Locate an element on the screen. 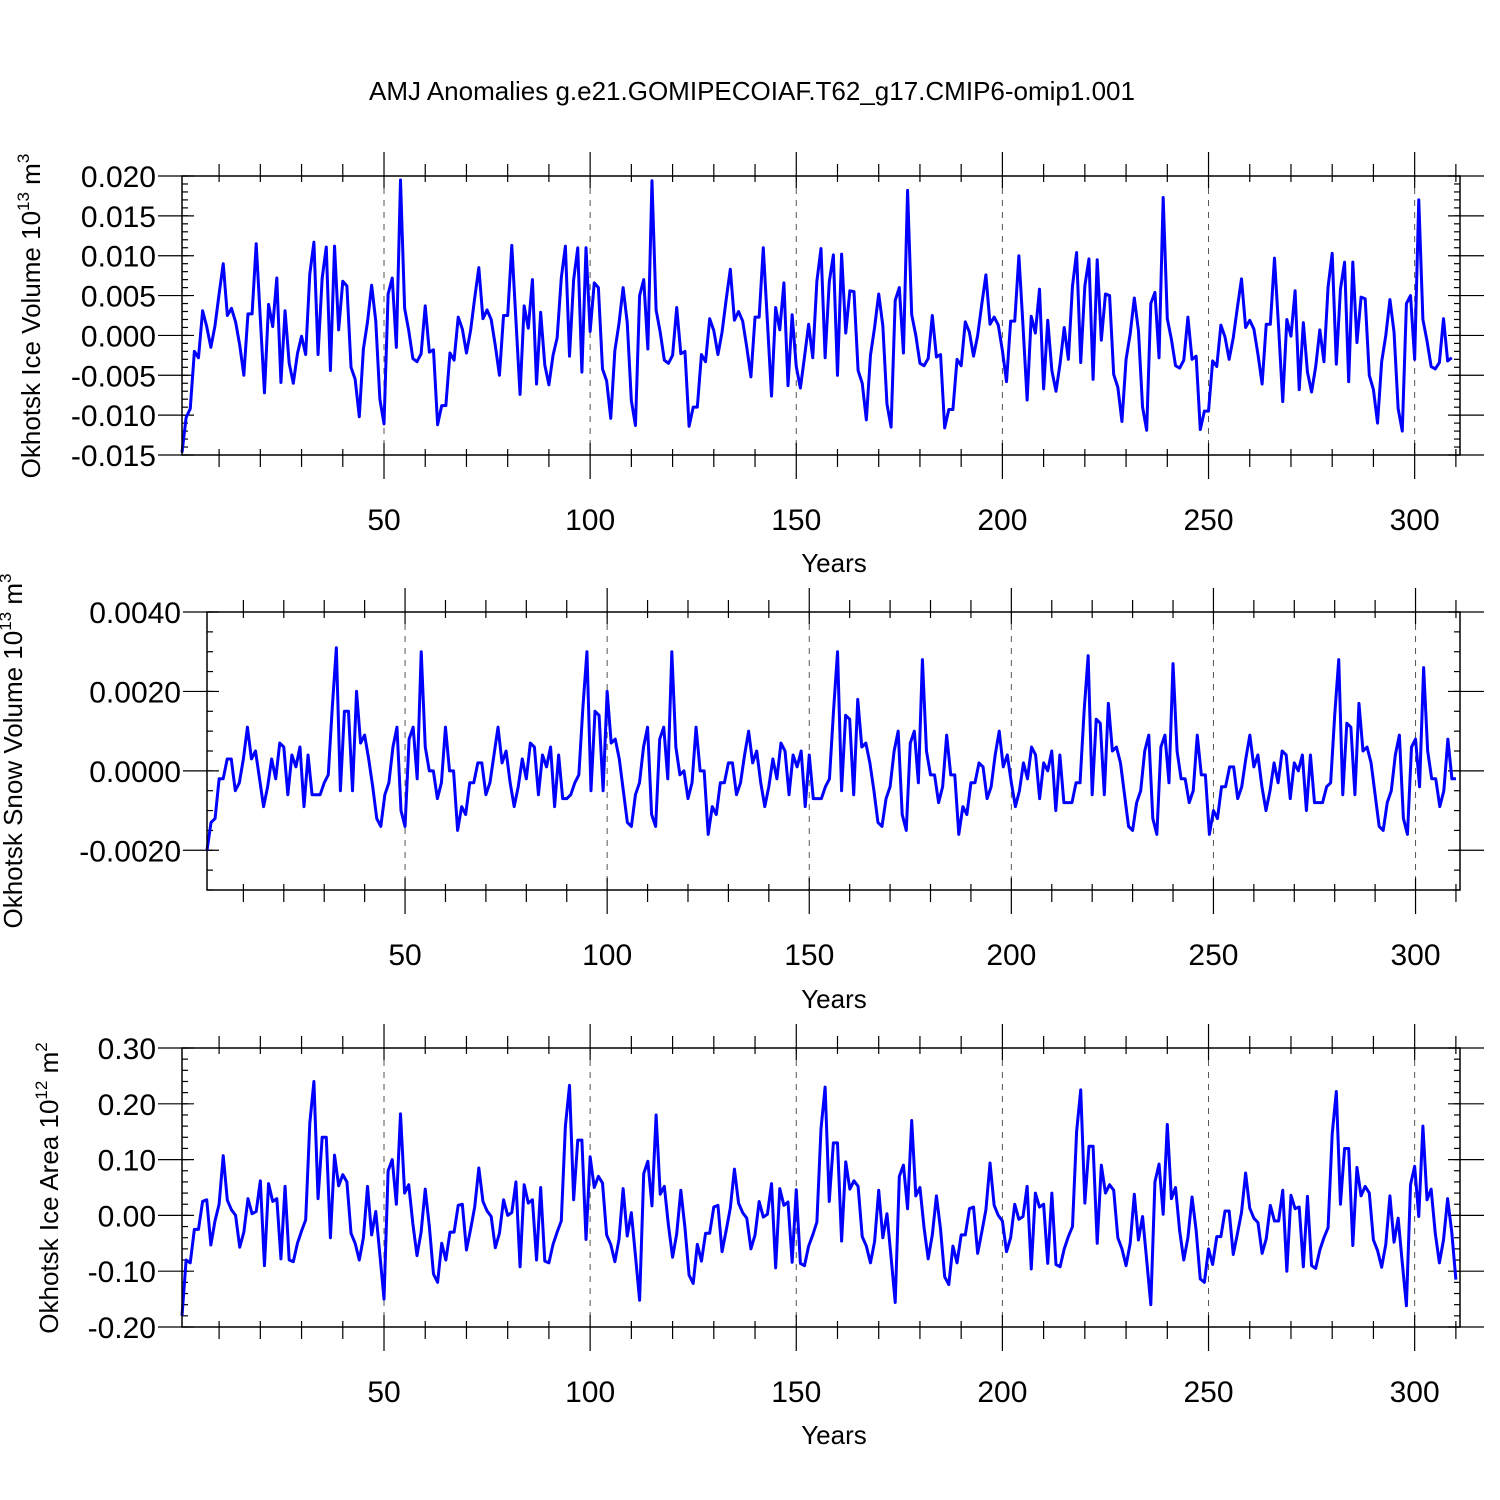 This screenshot has width=1500, height=1500. y-tick-label: 0.0040 is located at coordinates (135, 613).